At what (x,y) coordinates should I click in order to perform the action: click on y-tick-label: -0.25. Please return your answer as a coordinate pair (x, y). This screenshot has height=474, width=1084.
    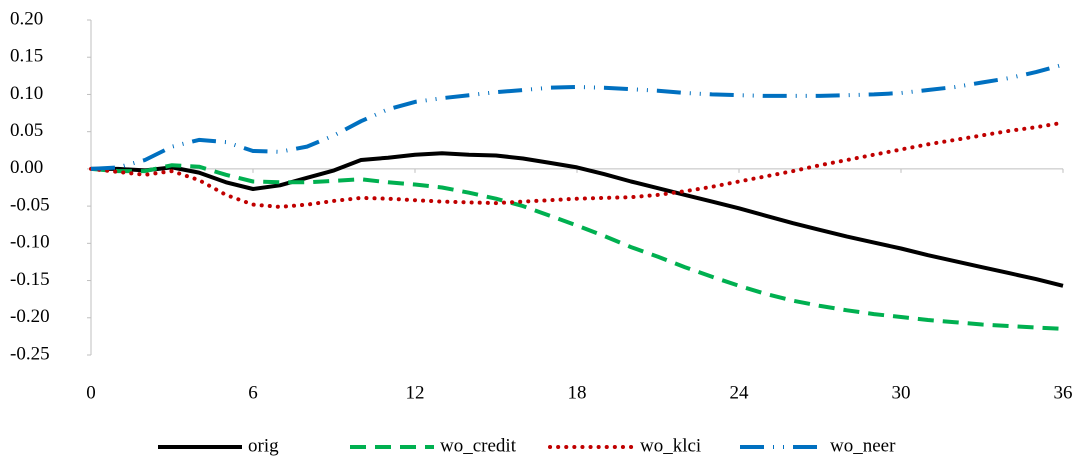
    Looking at the image, I should click on (30, 353).